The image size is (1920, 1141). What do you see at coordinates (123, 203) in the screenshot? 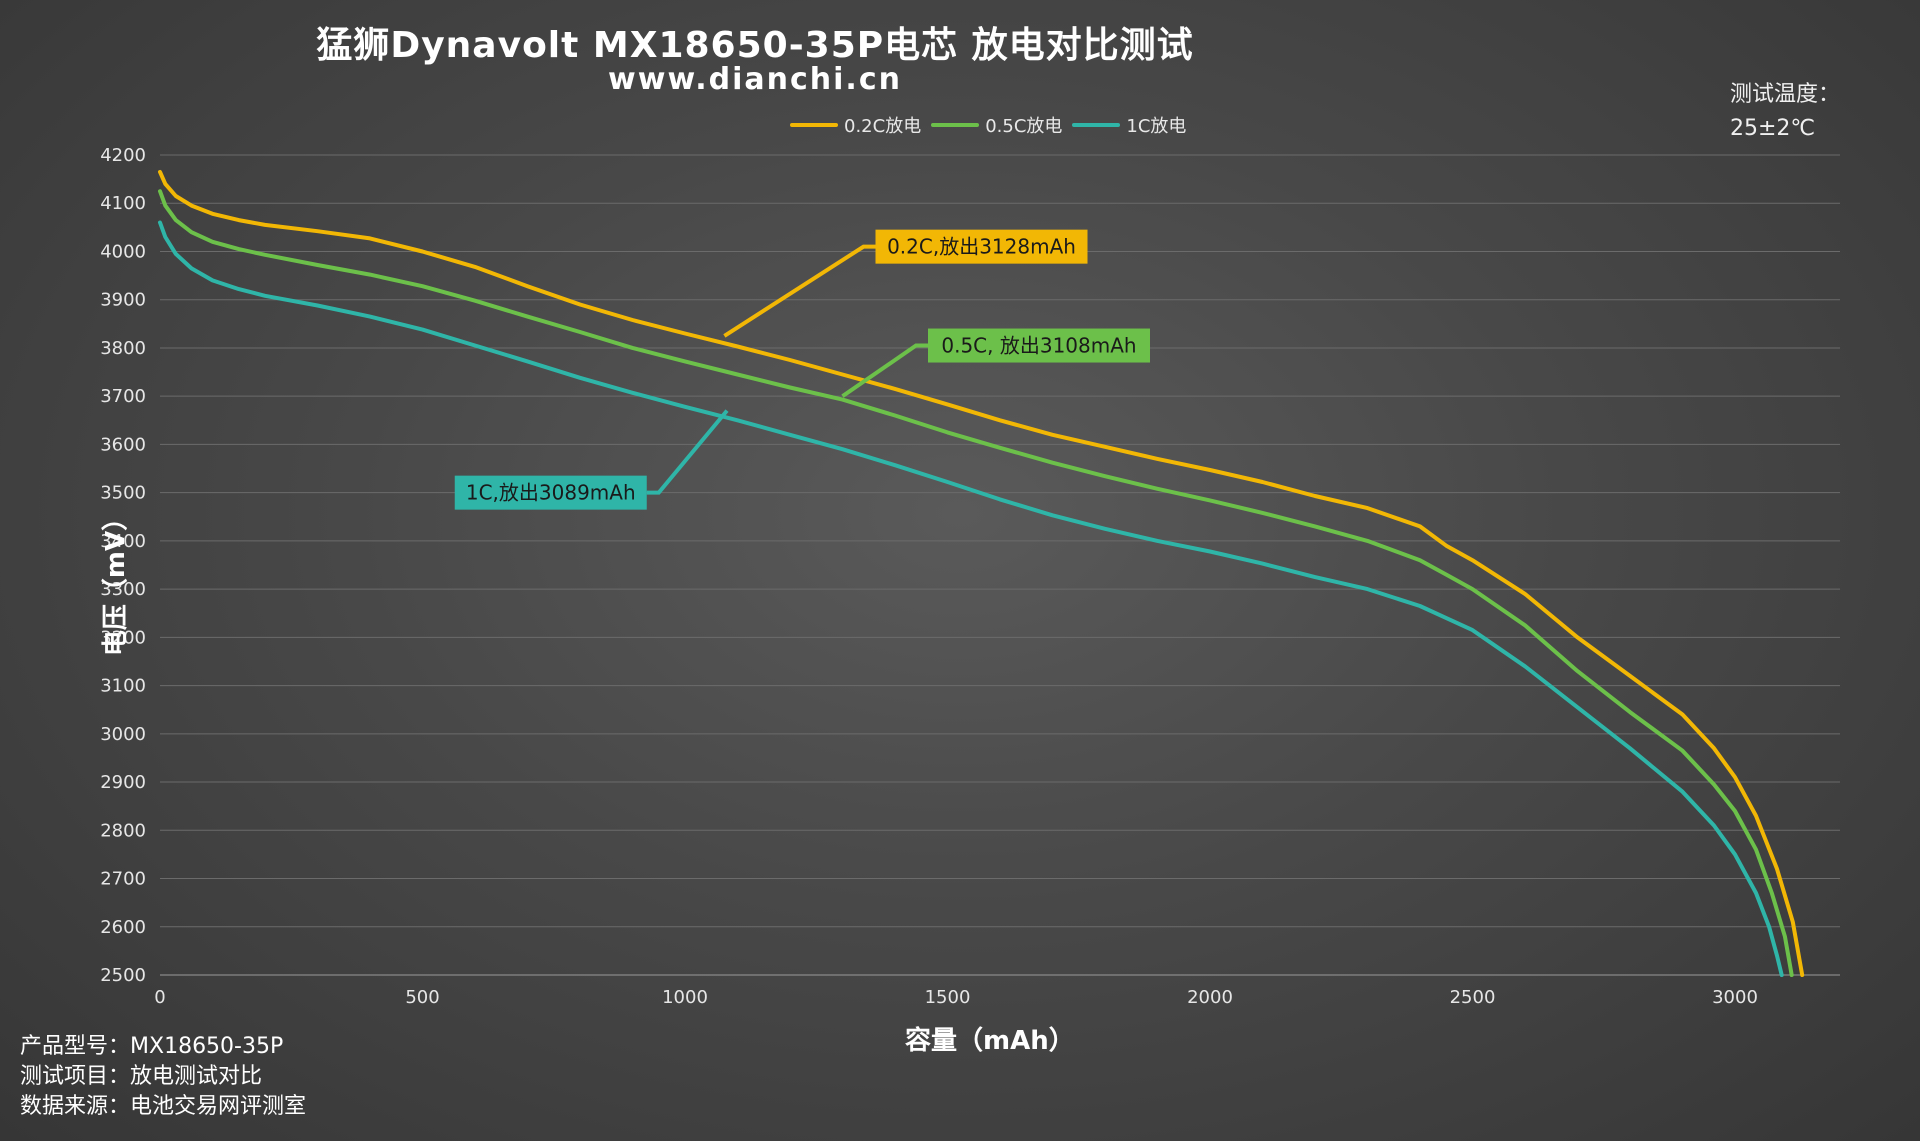
I see `y-tick-label: 4100` at bounding box center [123, 203].